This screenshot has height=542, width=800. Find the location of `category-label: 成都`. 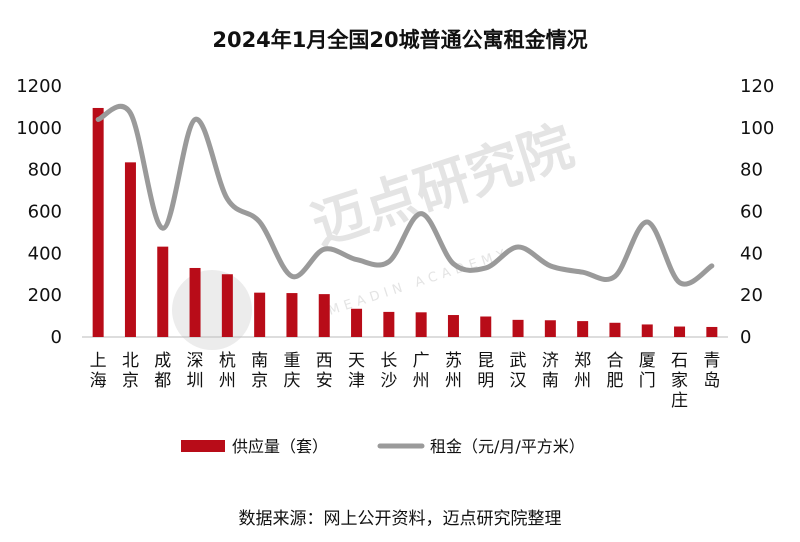

category-label: 成都 is located at coordinates (162, 371).